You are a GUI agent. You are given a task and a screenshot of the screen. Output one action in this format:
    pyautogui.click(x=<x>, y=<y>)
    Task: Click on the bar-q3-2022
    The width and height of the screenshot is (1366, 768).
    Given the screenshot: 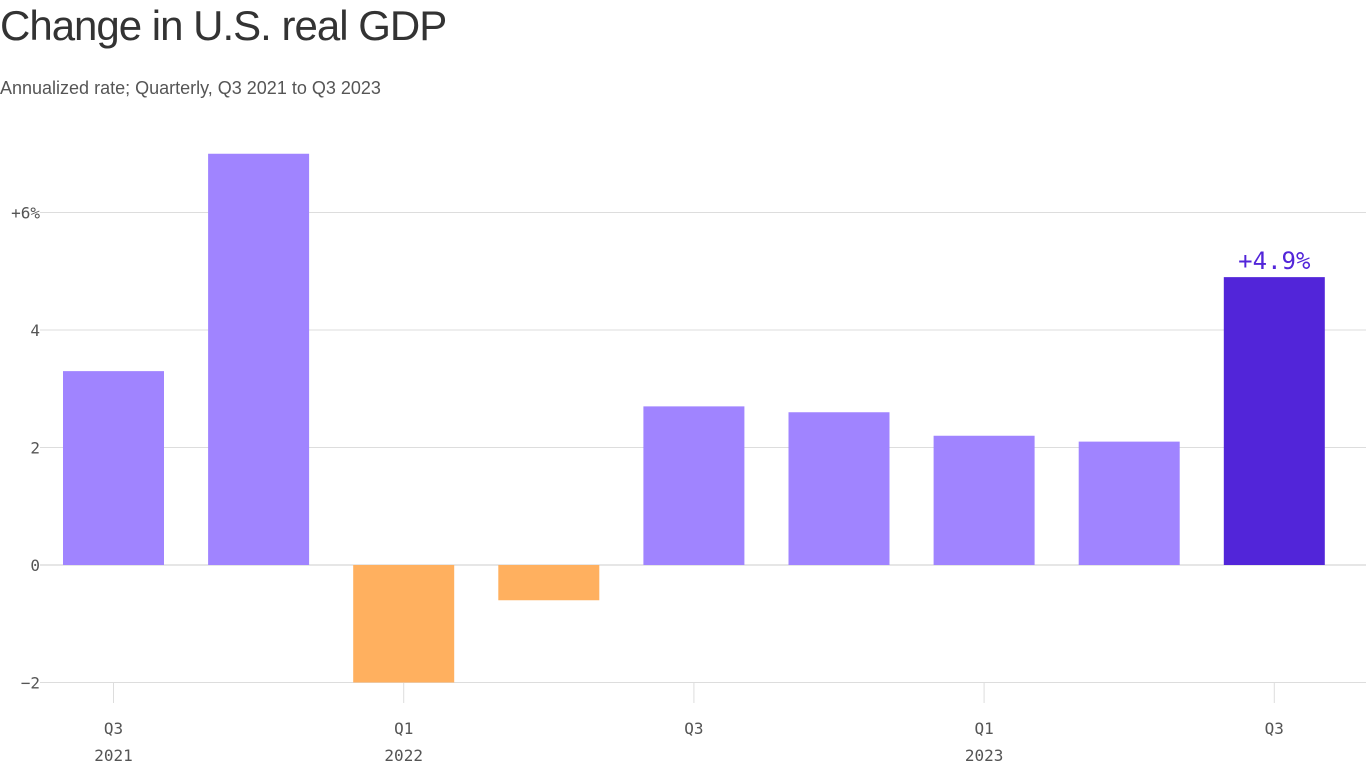 What is the action you would take?
    pyautogui.click(x=694, y=485)
    